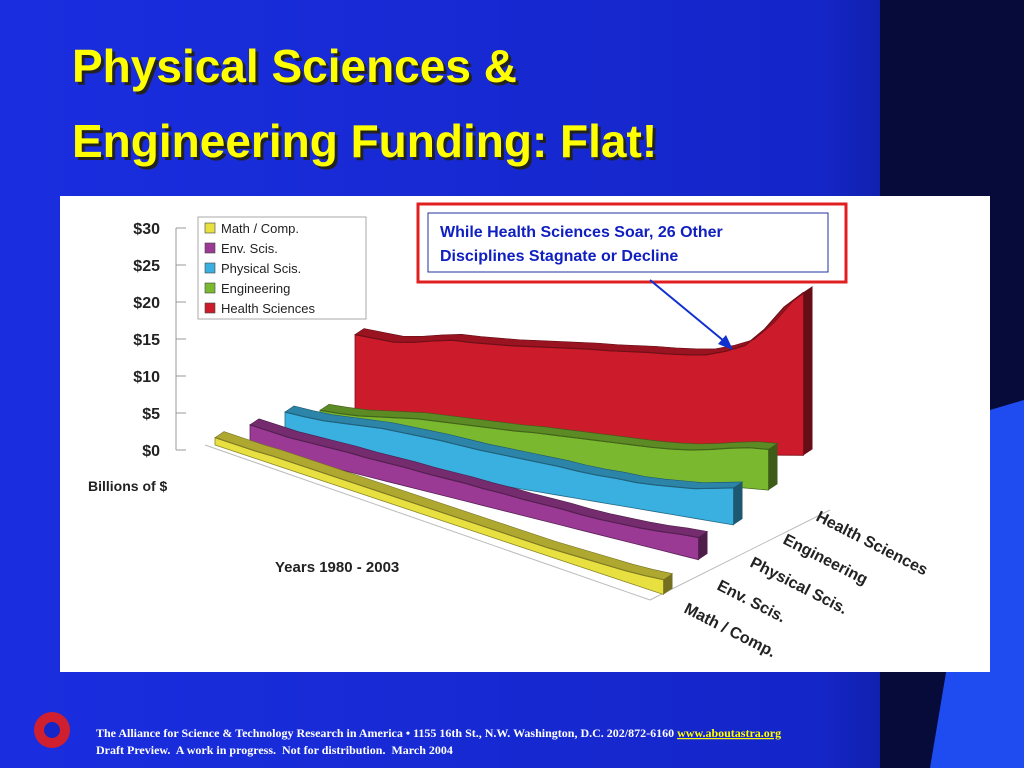 The image size is (1024, 768). I want to click on y-tick-label: $5, so click(151, 414).